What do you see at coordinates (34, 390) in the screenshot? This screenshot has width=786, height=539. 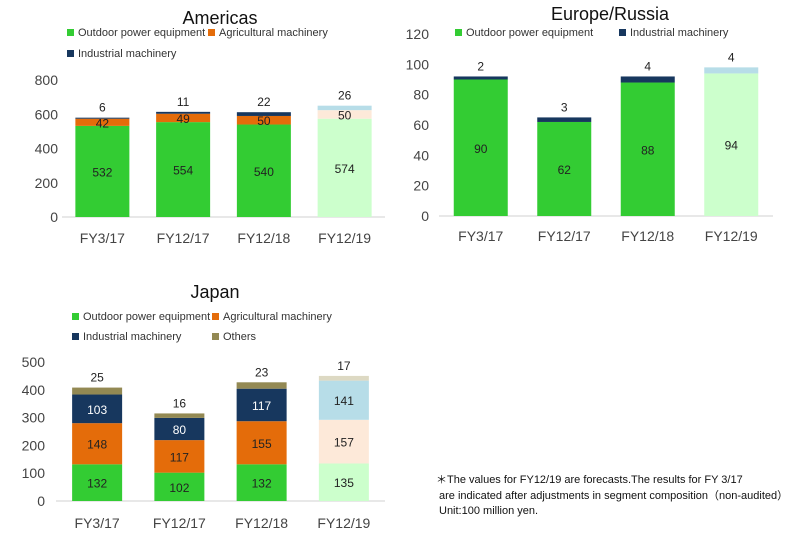 I see `y-tick-label: 400` at bounding box center [34, 390].